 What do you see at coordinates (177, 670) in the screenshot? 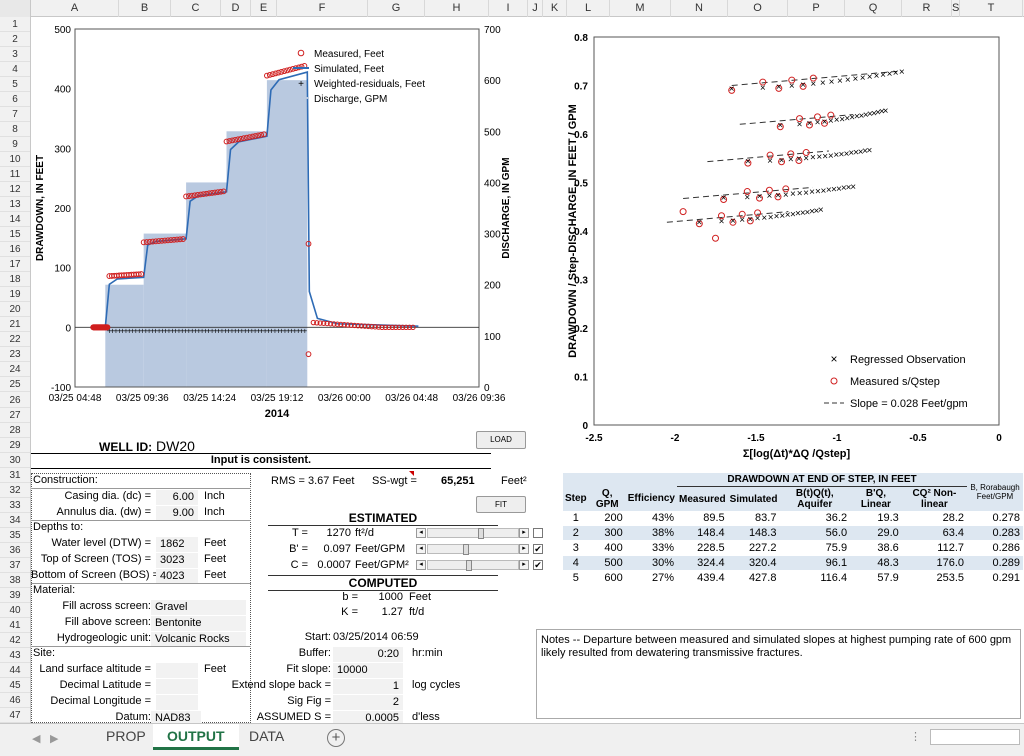
I see `altitude-field` at bounding box center [177, 670].